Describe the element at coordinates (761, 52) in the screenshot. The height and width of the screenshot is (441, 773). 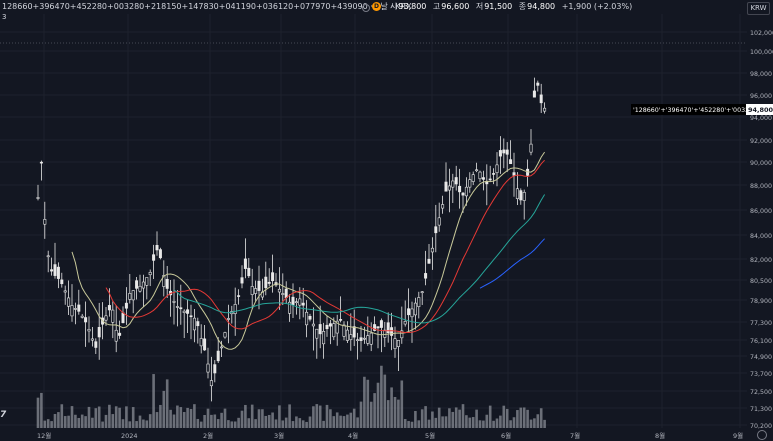
I see `price-tick-label: 100,000` at that location.